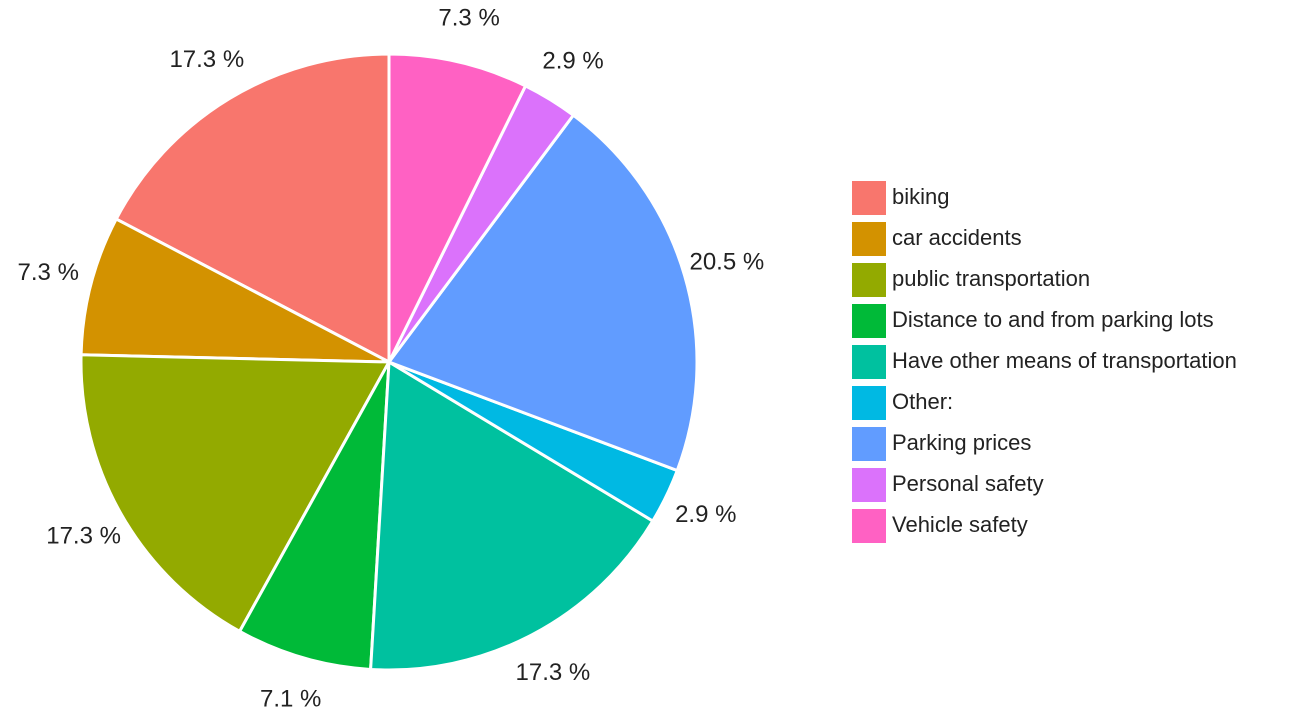  Describe the element at coordinates (1053, 319) in the screenshot. I see `legend-label: Distance to and from parking lots` at that location.